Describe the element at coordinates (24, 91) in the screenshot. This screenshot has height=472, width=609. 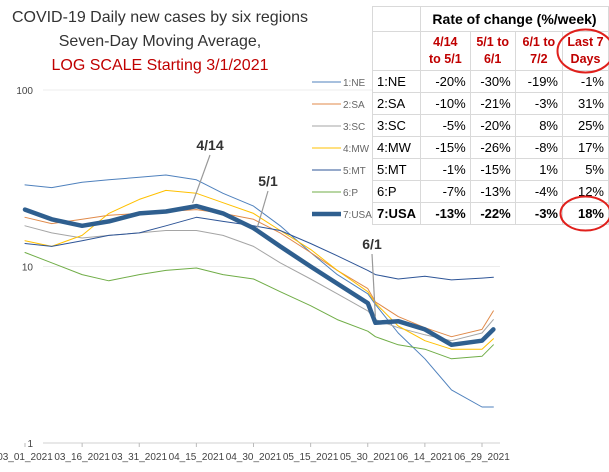
I see `y-tick-label: 100` at that location.